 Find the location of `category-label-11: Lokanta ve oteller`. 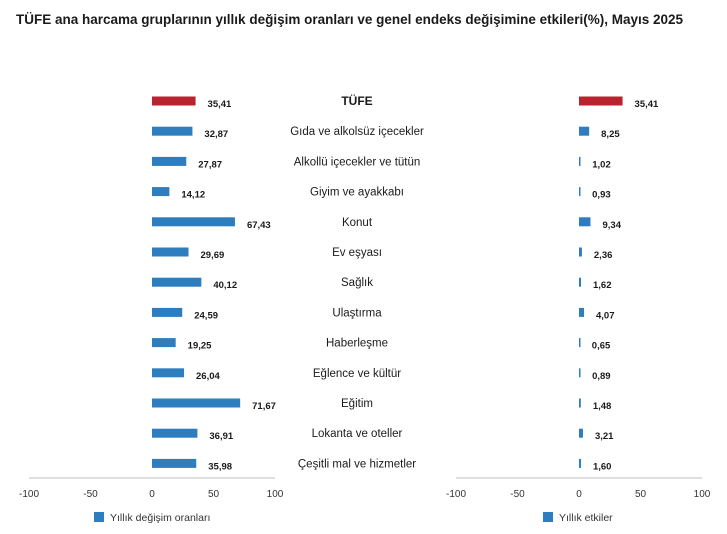

category-label-11: Lokanta ve oteller is located at coordinates (357, 434).